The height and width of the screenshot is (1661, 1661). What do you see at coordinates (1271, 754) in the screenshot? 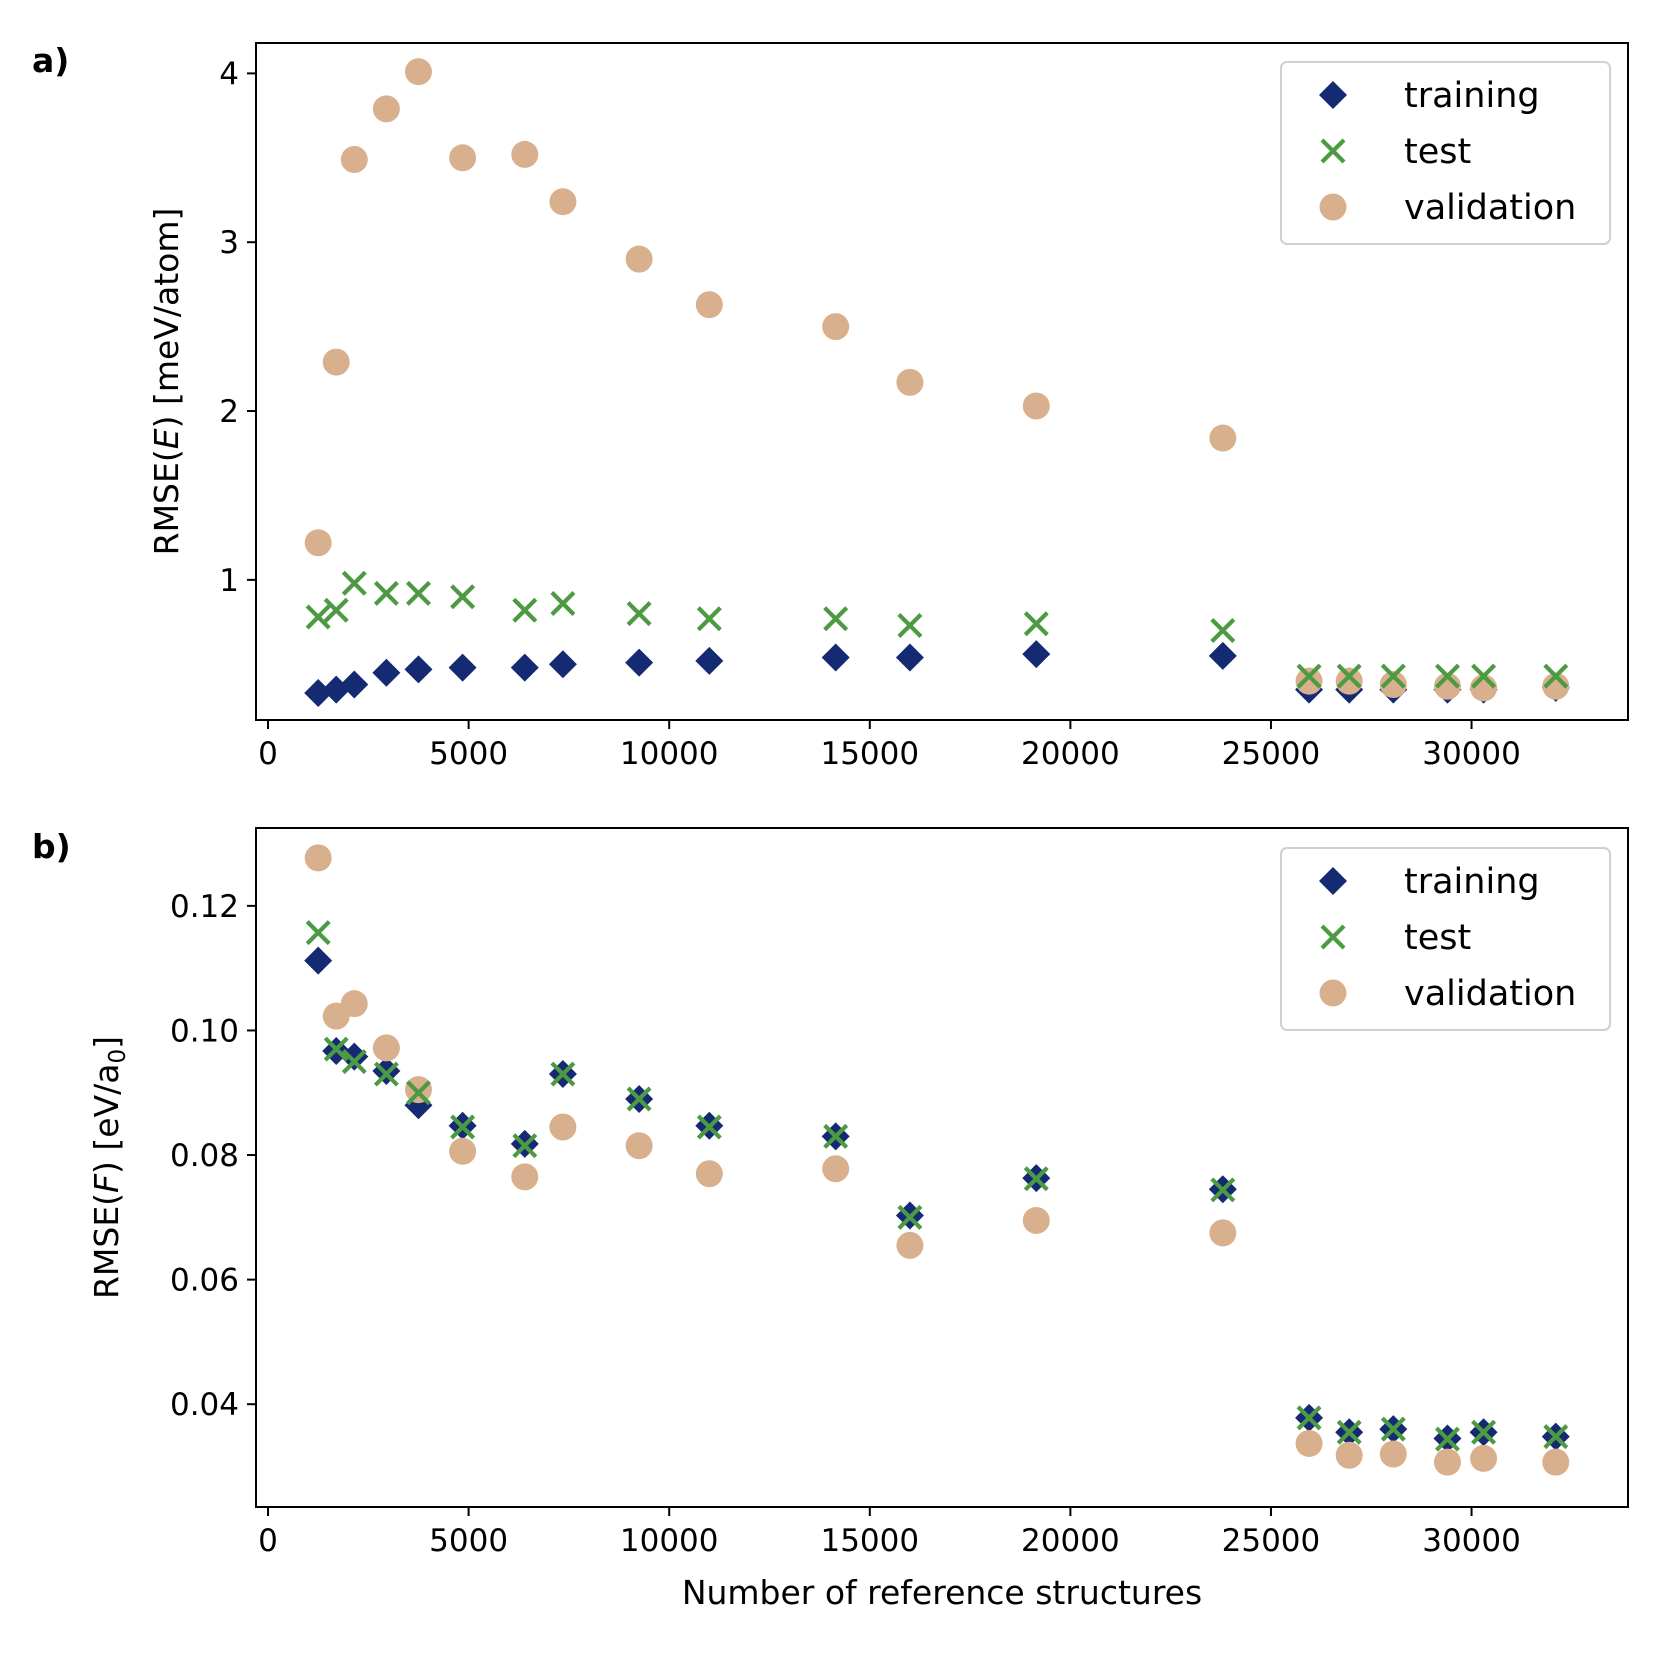
I see `x-tick-label: 25000` at bounding box center [1271, 754].